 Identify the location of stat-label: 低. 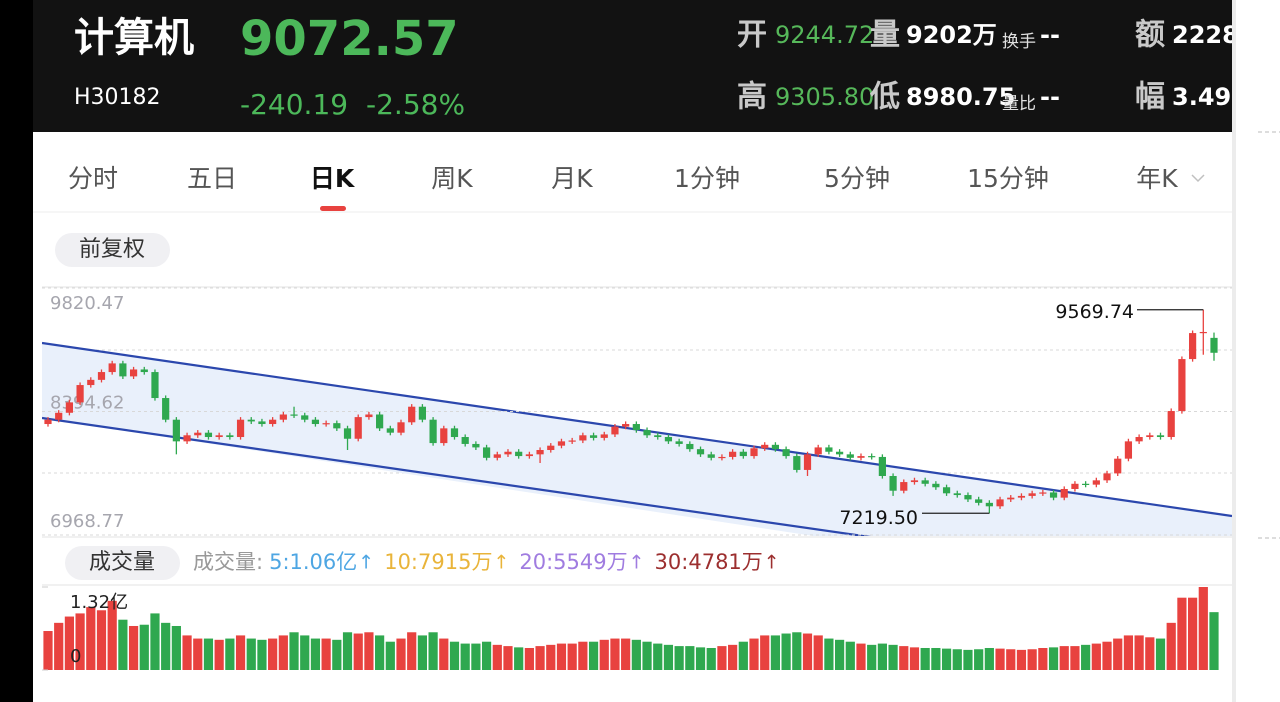
(884, 97).